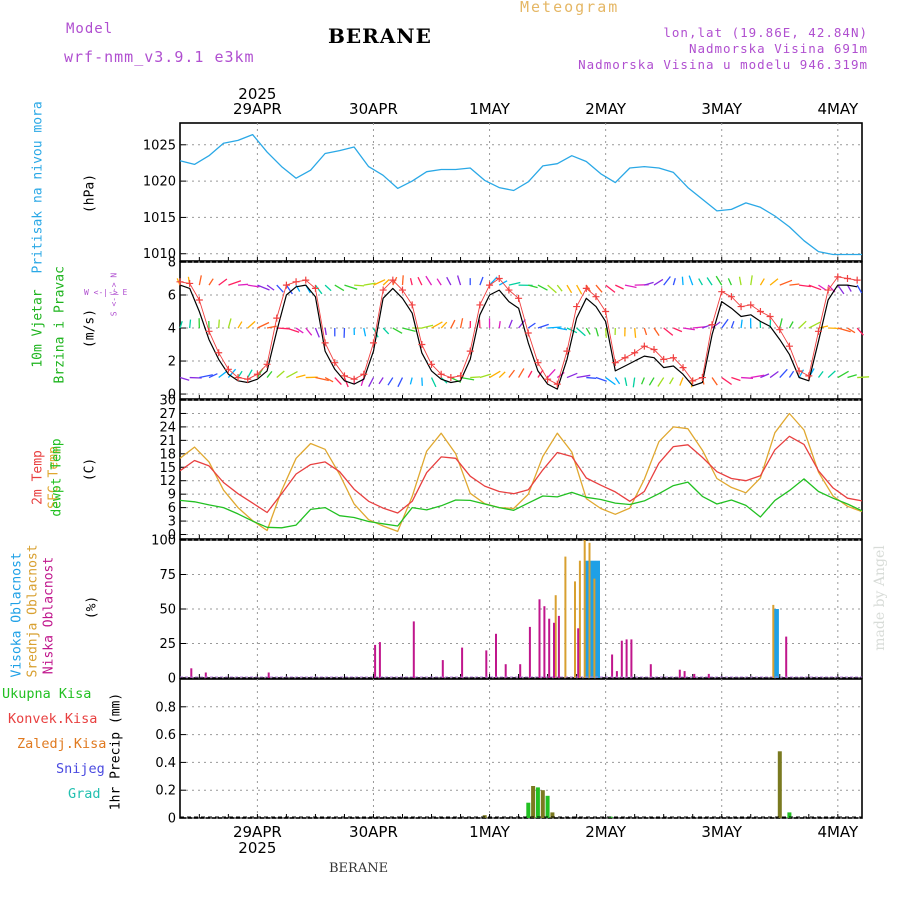 Image resolution: width=900 pixels, height=900 pixels. Describe the element at coordinates (167, 401) in the screenshot. I see `y-tick-label: 30` at that location.